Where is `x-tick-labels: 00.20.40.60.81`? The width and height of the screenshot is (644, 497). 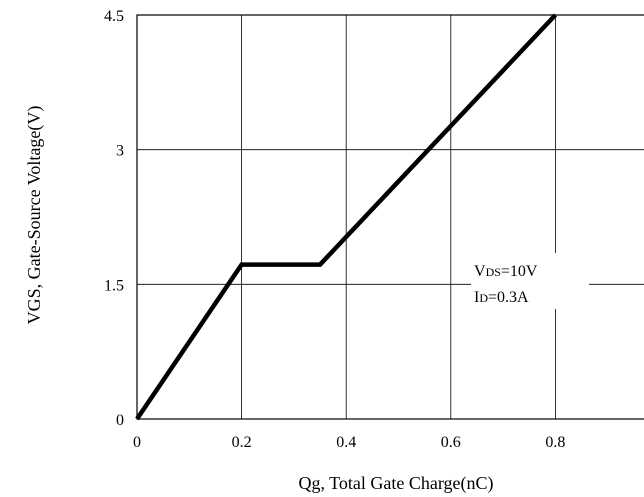 x-tick-labels: 00.20.40.60.81 is located at coordinates (349, 442).